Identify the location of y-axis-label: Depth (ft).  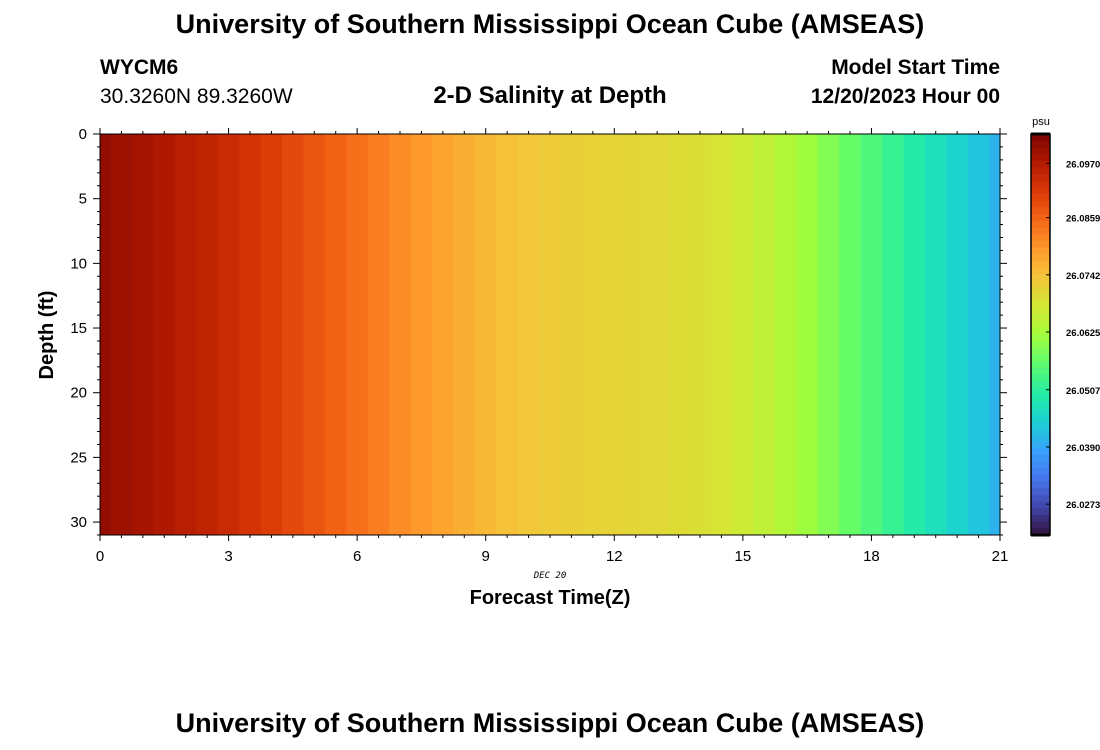
(47, 335).